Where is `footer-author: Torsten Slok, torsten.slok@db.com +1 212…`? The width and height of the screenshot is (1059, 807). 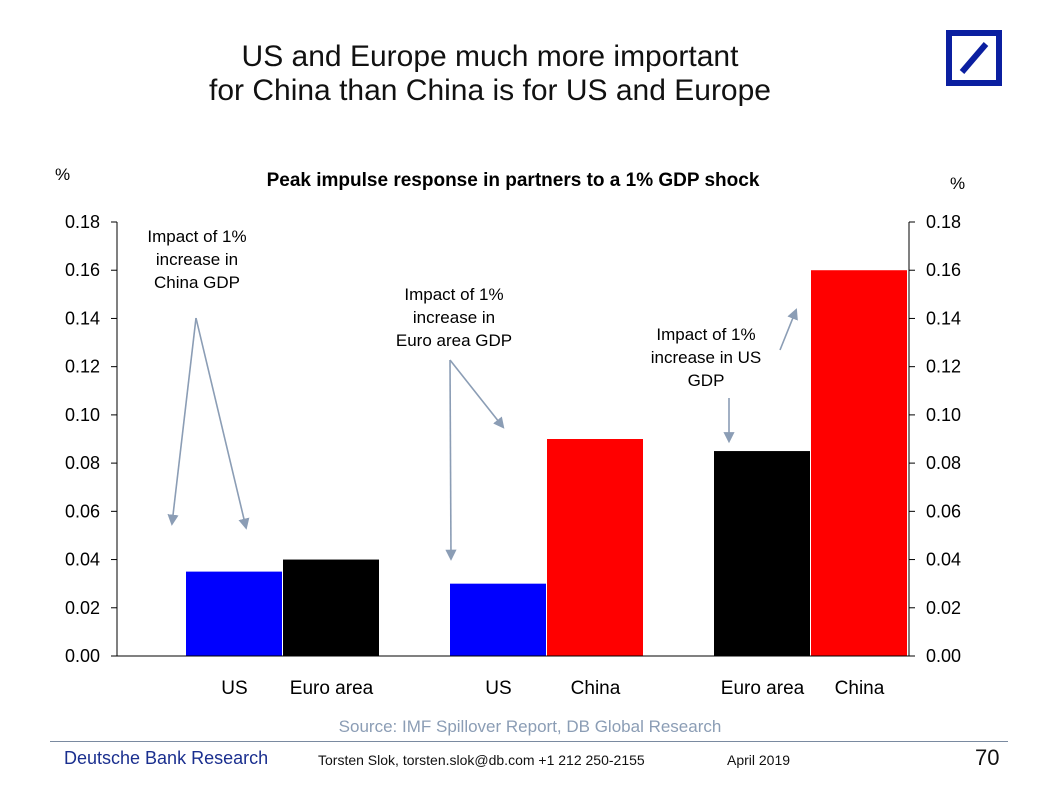
footer-author: Torsten Slok, torsten.slok@db.com +1 212… is located at coordinates (481, 760).